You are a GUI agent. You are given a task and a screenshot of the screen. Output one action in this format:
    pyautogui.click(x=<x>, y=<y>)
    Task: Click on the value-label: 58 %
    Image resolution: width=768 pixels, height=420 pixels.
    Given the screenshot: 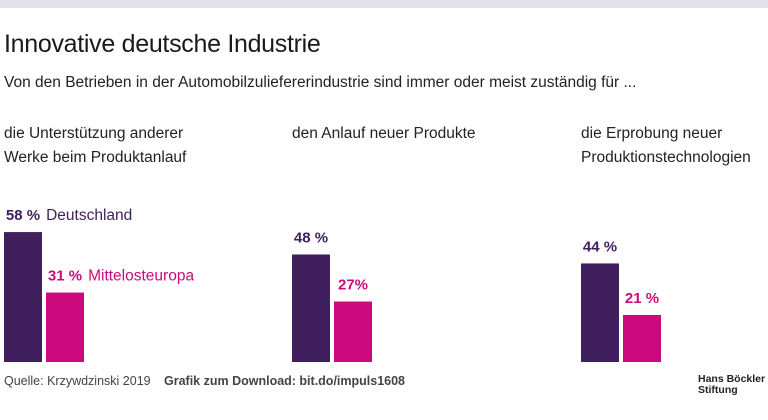 What is the action you would take?
    pyautogui.click(x=23, y=215)
    